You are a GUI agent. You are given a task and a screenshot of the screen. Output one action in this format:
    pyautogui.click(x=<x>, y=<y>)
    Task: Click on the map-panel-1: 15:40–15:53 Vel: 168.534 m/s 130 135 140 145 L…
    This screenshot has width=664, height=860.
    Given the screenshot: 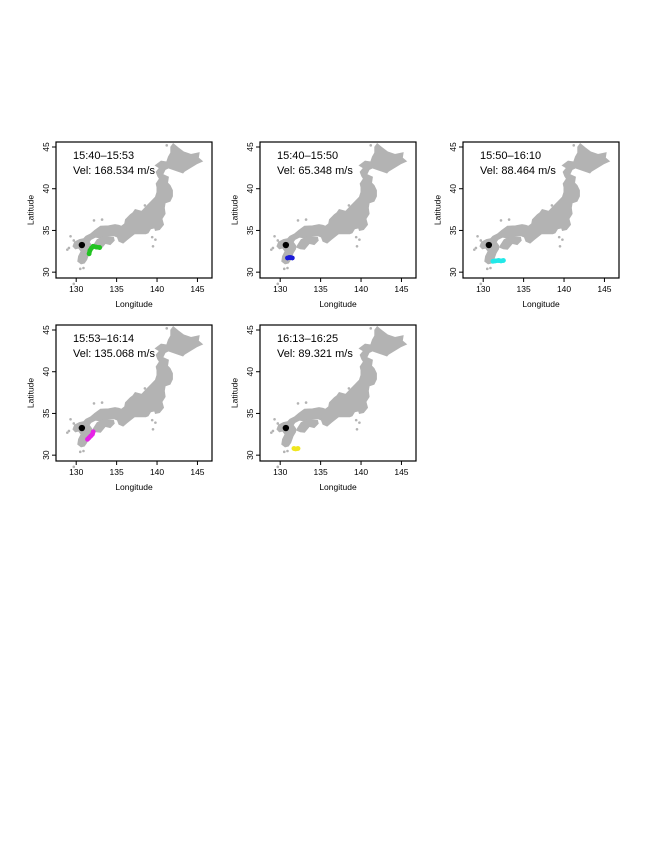 What is the action you would take?
    pyautogui.click(x=119, y=225)
    